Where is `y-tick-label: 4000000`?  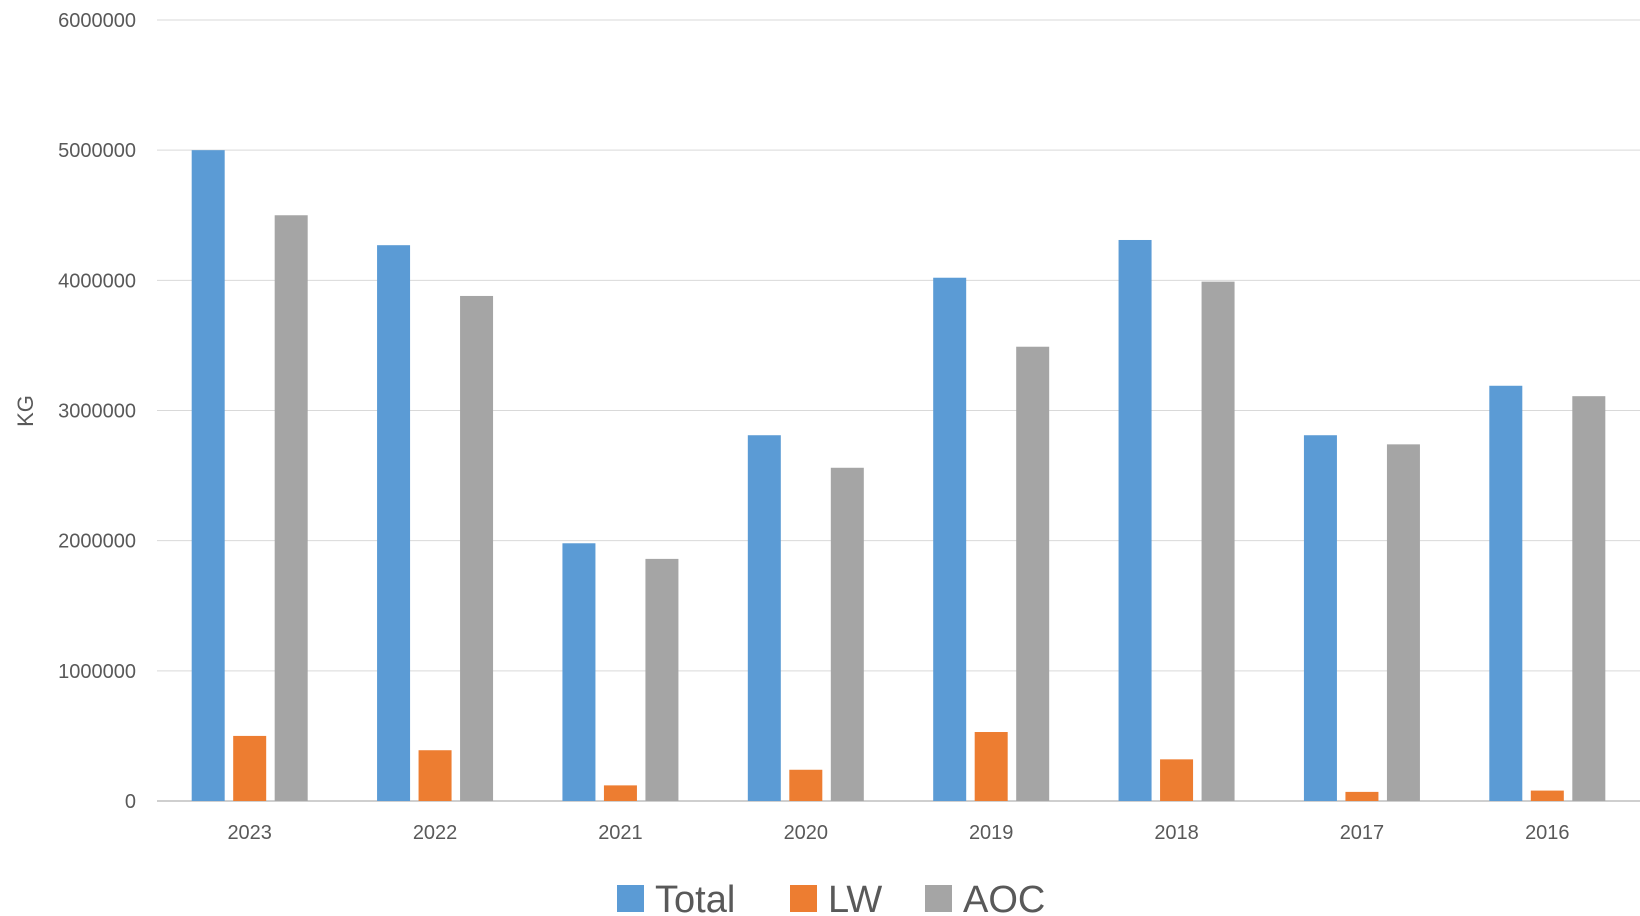 y-tick-label: 4000000 is located at coordinates (97, 281).